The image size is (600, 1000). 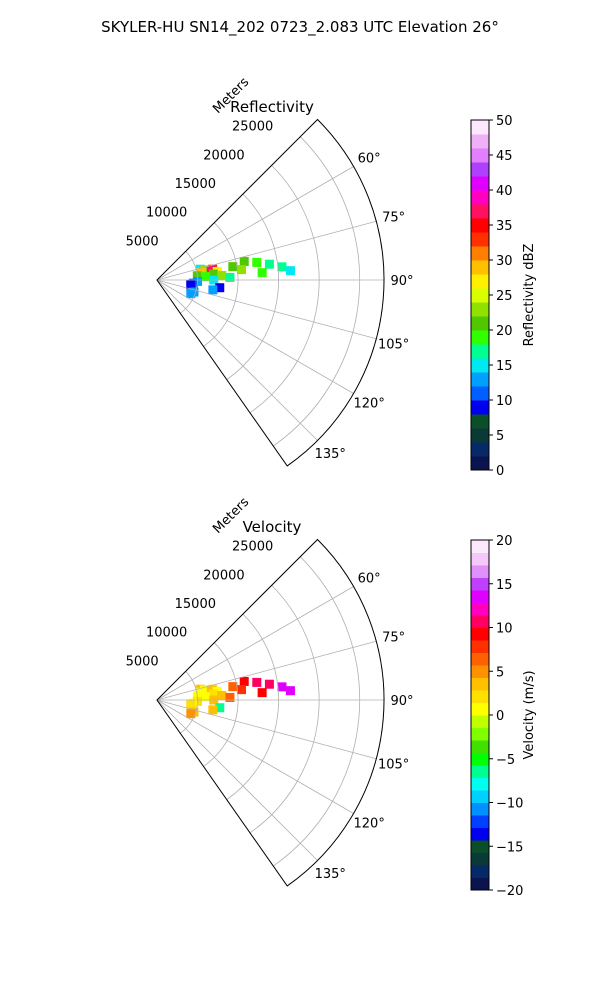 What do you see at coordinates (504, 156) in the screenshot?
I see `colorbar-tick-label: 45` at bounding box center [504, 156].